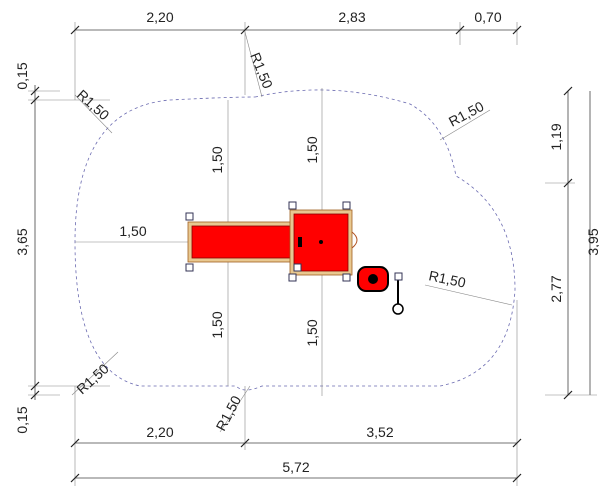 Image resolution: width=599 pixels, height=488 pixels. Describe the element at coordinates (22, 241) in the screenshot. I see `dimension-label: 3,65` at that location.